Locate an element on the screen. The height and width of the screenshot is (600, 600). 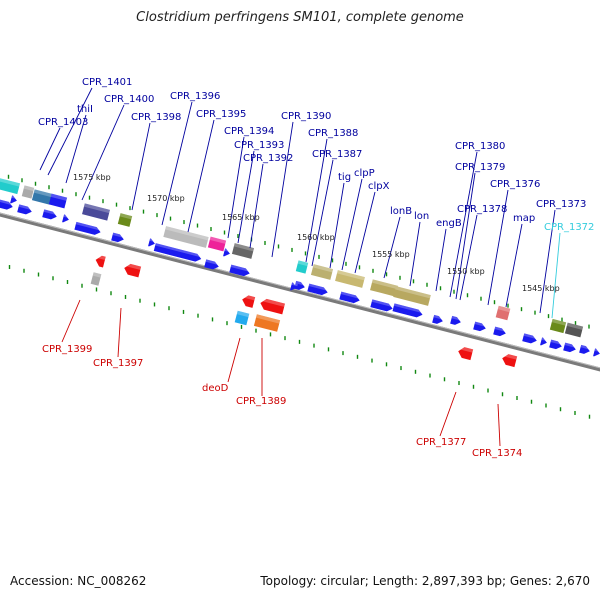
gene-label-cpr1379: CPR_1379 is located at coordinates (480, 167).